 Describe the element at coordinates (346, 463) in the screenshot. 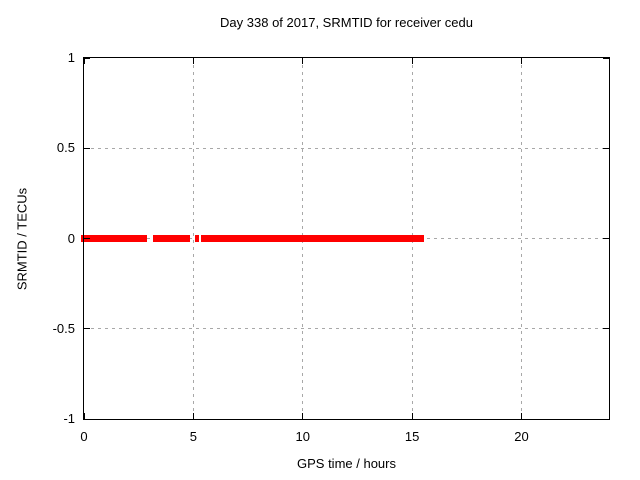

I see `x-axis-label: GPS time / hours` at that location.